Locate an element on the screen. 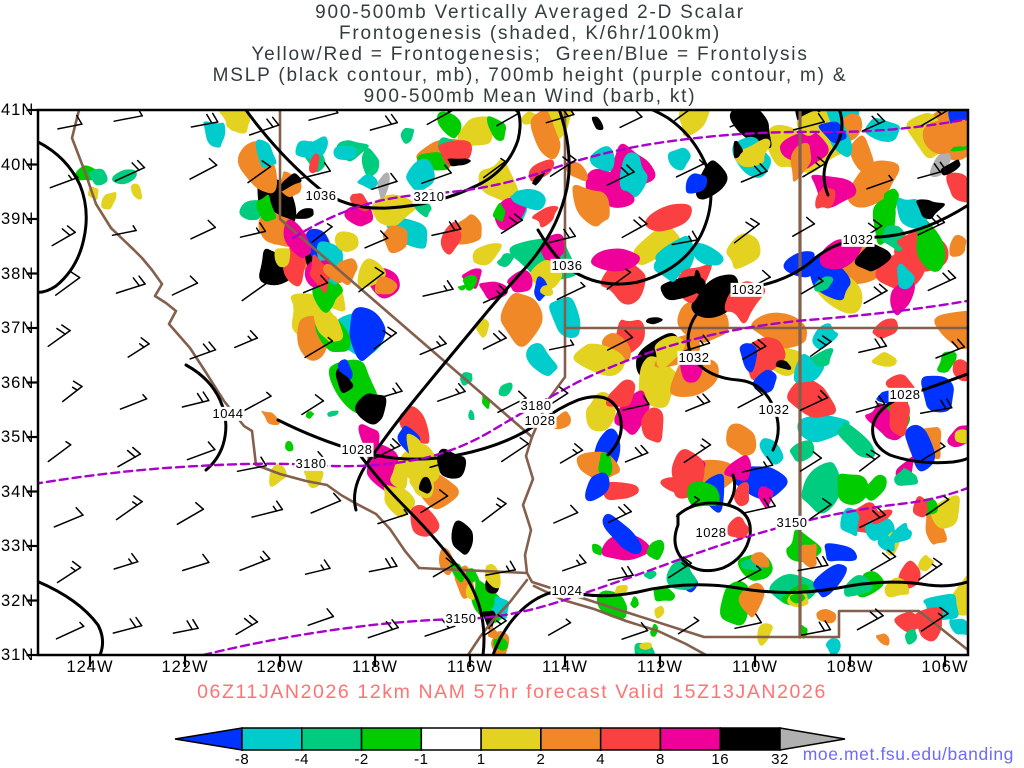 The height and width of the screenshot is (768, 1024). mexico-border is located at coordinates (692, 609).